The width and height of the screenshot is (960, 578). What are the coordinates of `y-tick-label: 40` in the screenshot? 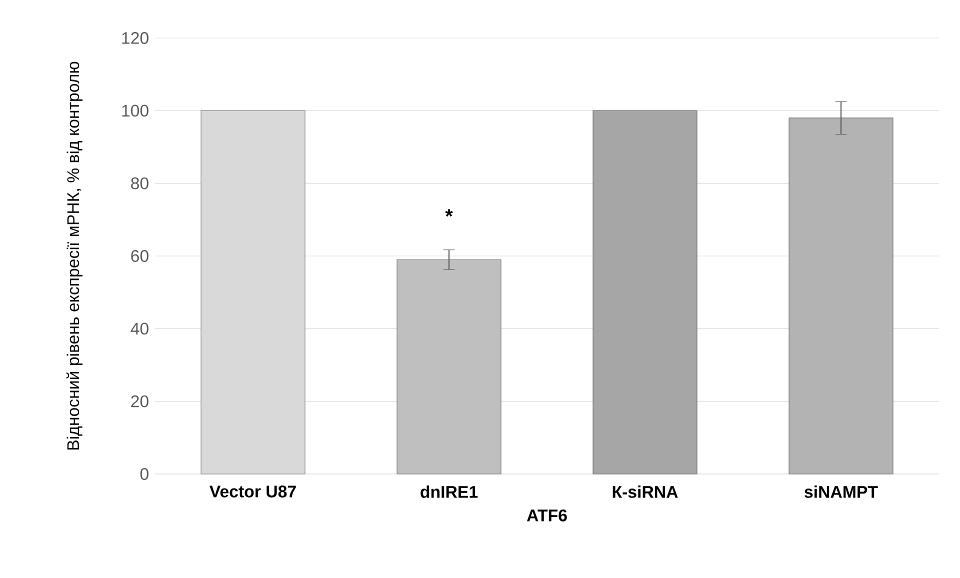 It's located at (139, 328).